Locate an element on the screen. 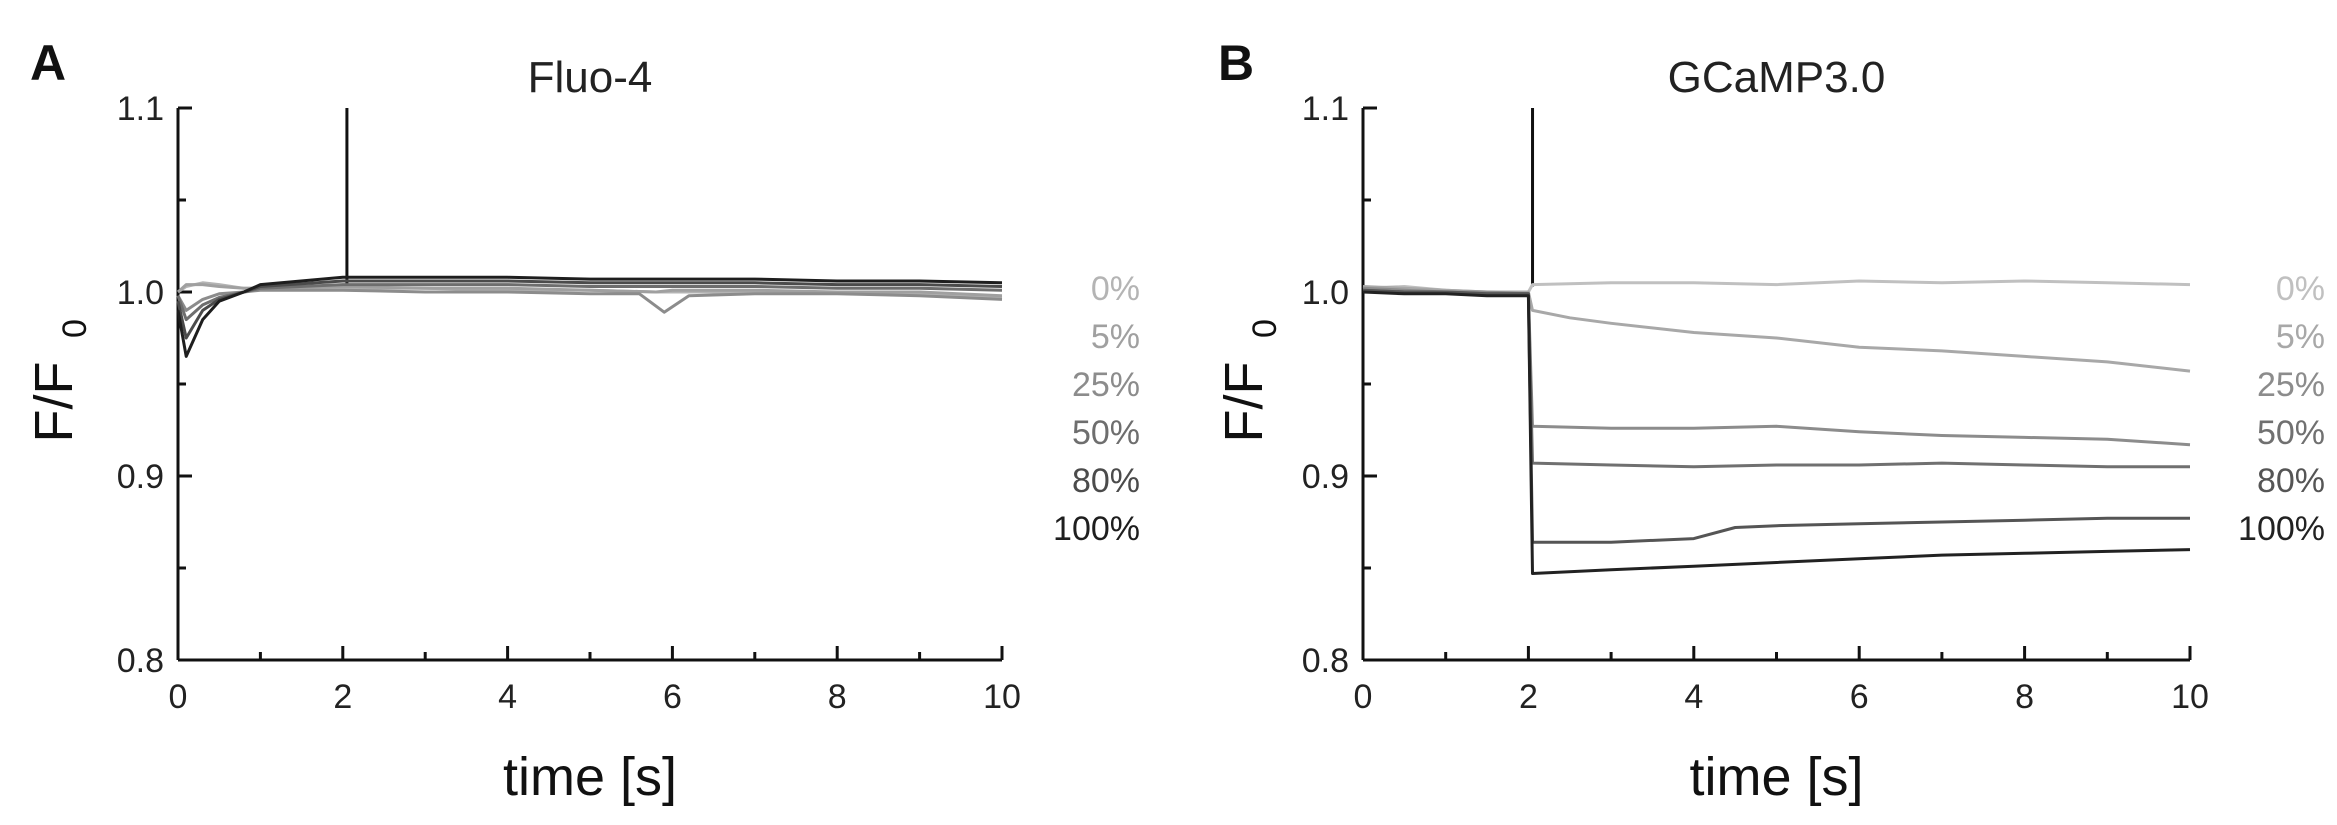 The image size is (2337, 825). panel-label: B is located at coordinates (1236, 63).